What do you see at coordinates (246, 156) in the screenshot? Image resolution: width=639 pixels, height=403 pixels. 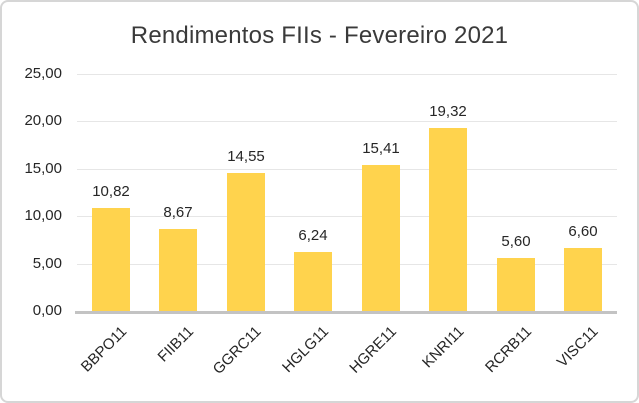 I see `bar-value-label: 14,55` at bounding box center [246, 156].